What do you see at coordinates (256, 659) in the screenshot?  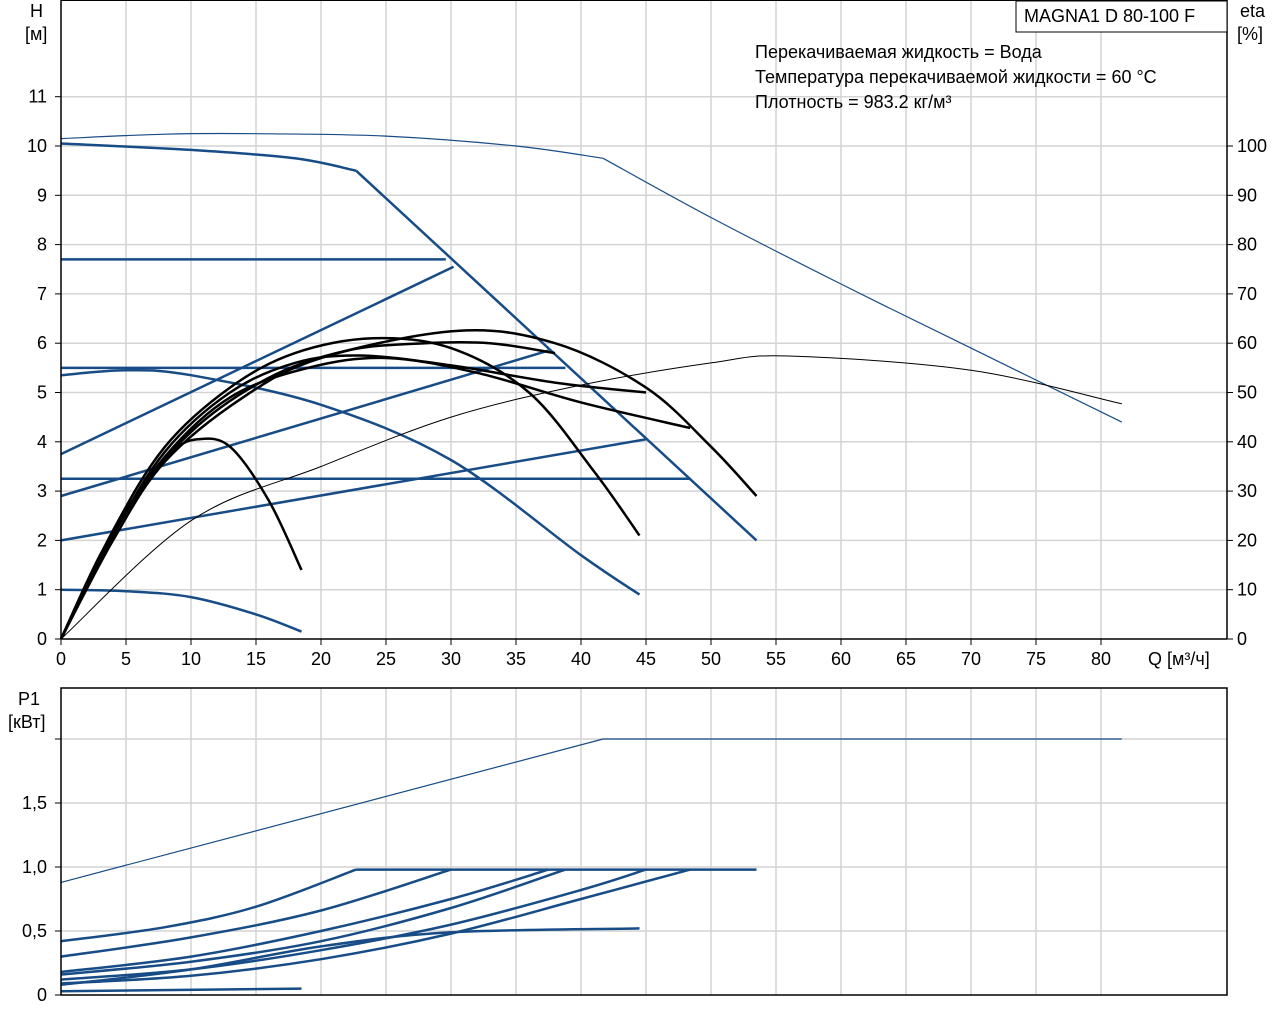 I see `x-tick-label: 15` at bounding box center [256, 659].